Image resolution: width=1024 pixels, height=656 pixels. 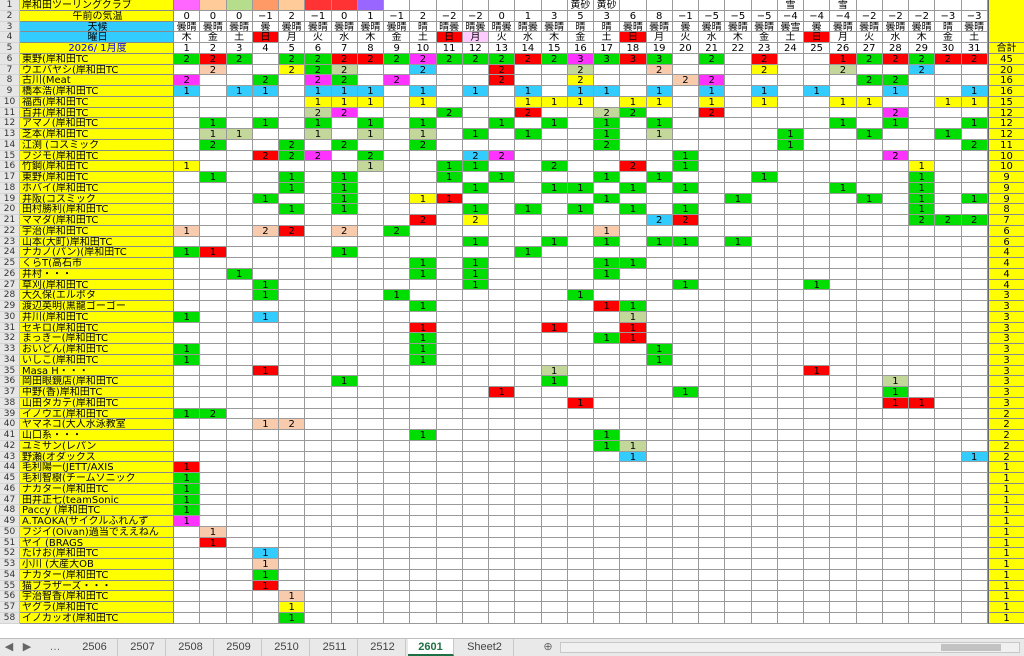 I want to click on member-name: ホバイ(岸和田TC, so click(x=97, y=188).